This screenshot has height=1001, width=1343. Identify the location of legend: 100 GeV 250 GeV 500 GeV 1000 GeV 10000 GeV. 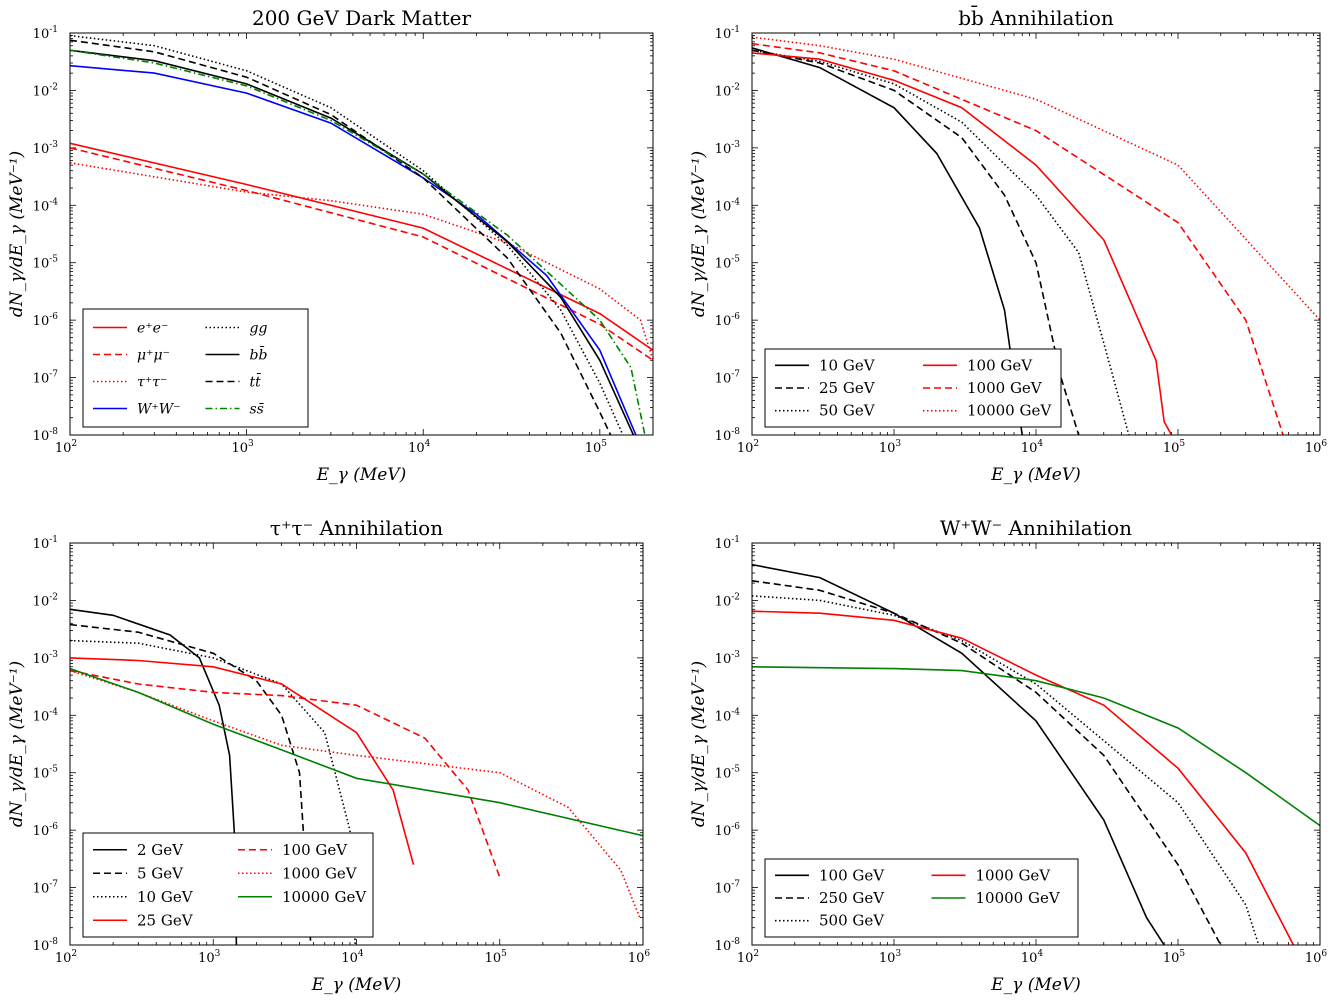
(921, 898).